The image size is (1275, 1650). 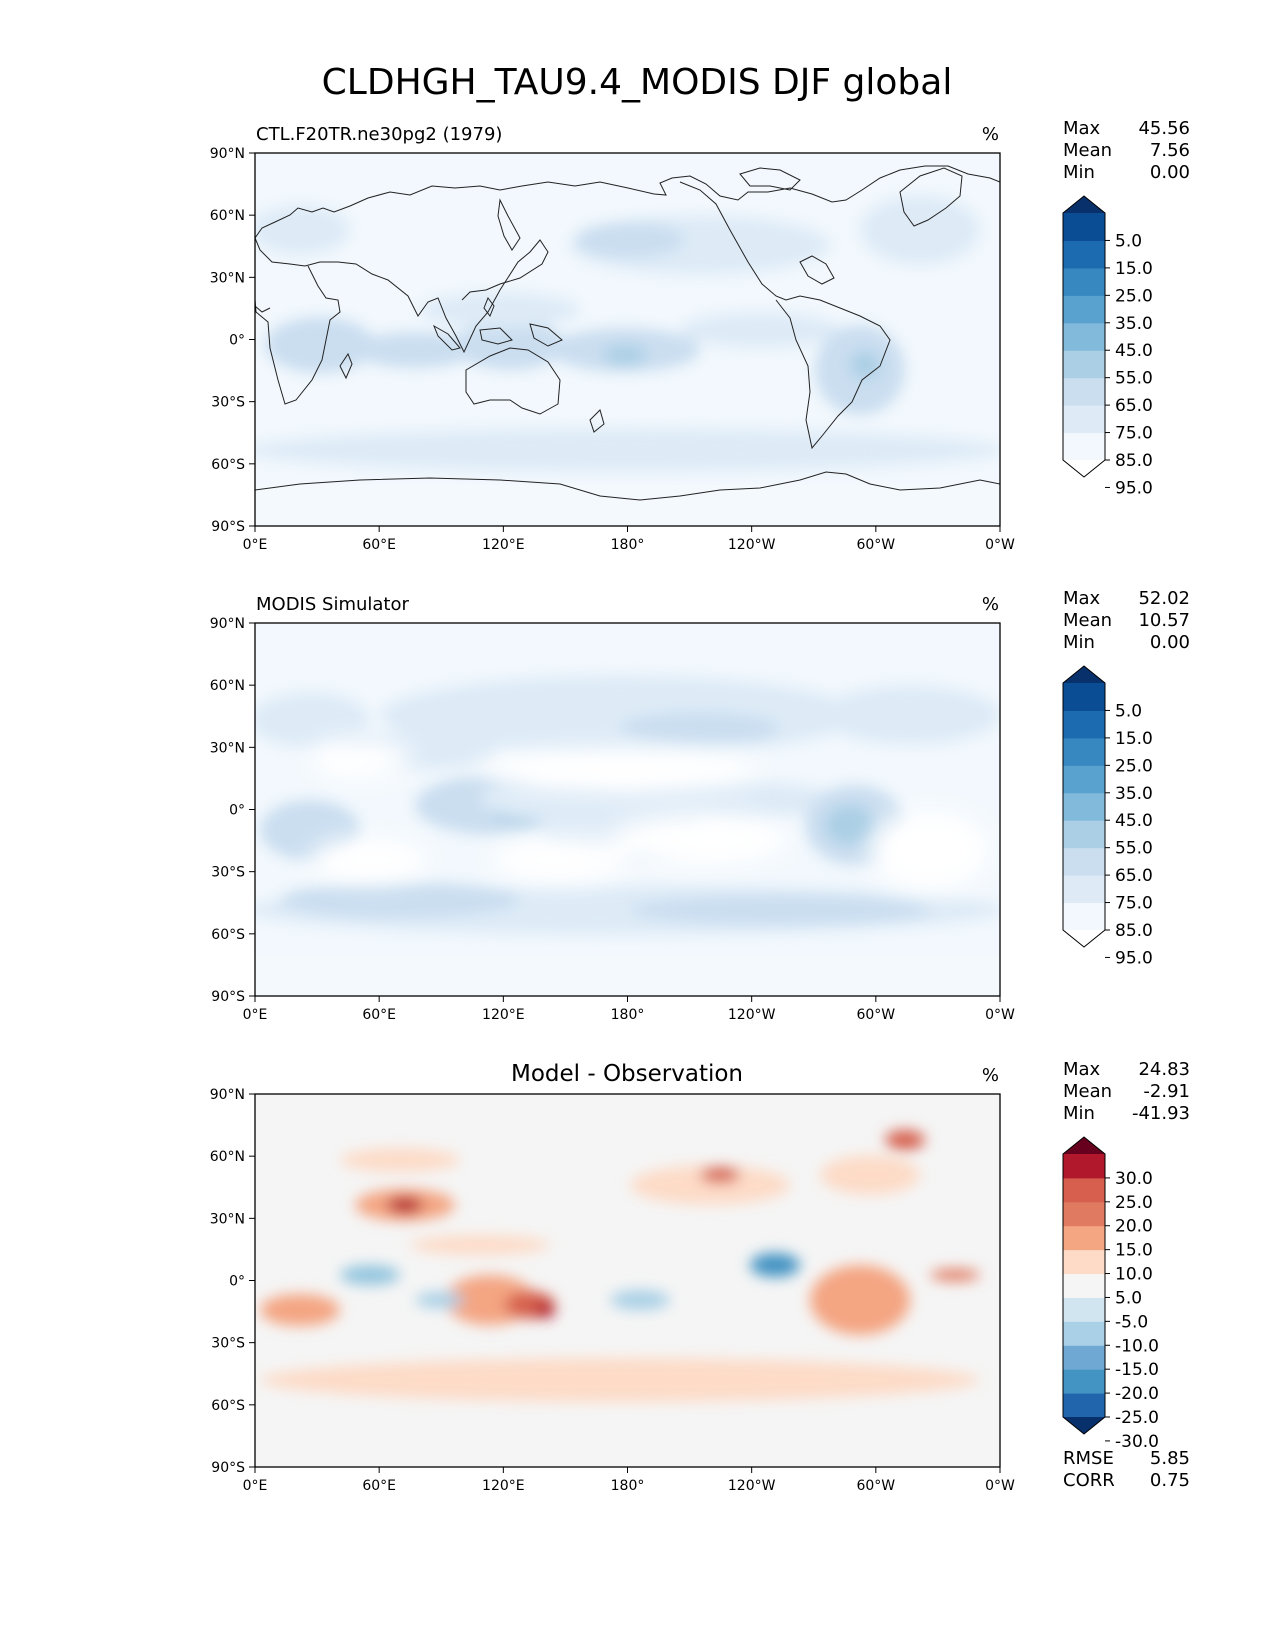 I want to click on x-tick-label: 180°, so click(x=628, y=1015).